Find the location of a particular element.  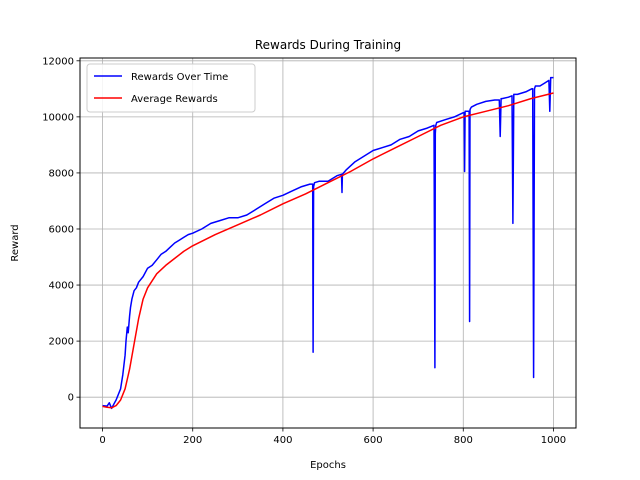

x-tick-label: 1000 is located at coordinates (553, 440).